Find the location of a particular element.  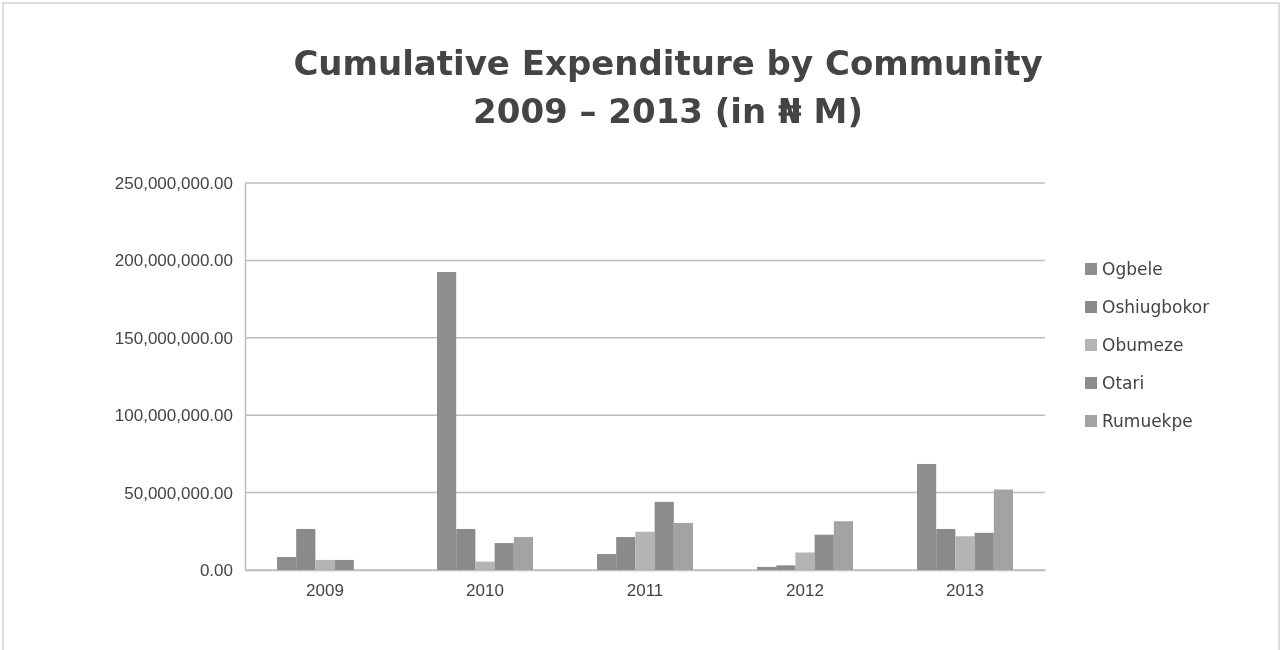

y-tick-label: 100,000,000.00 is located at coordinates (173, 416).